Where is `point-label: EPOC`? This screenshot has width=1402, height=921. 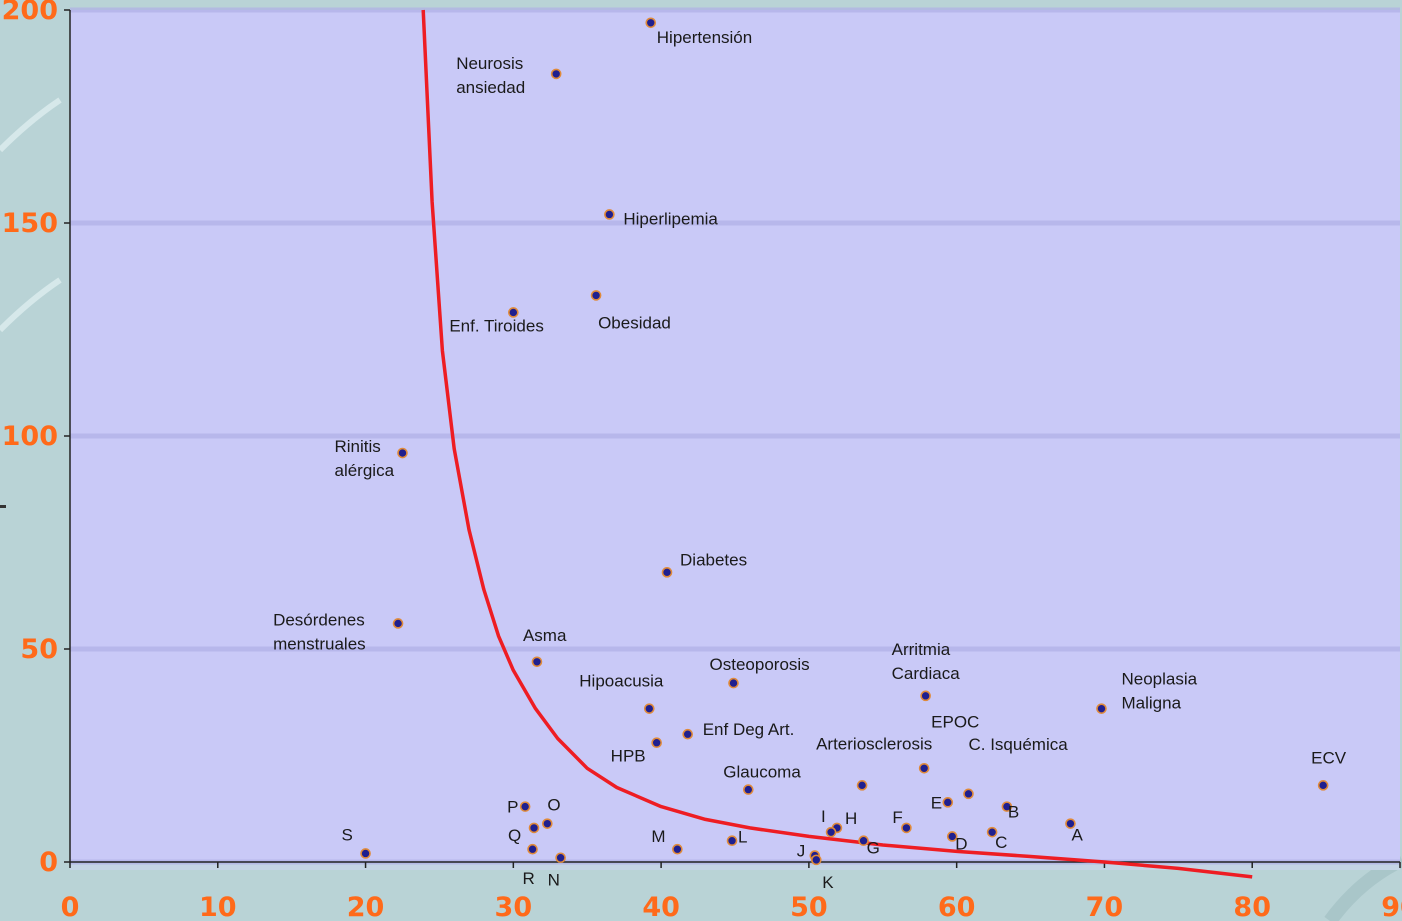 point-label: EPOC is located at coordinates (955, 721).